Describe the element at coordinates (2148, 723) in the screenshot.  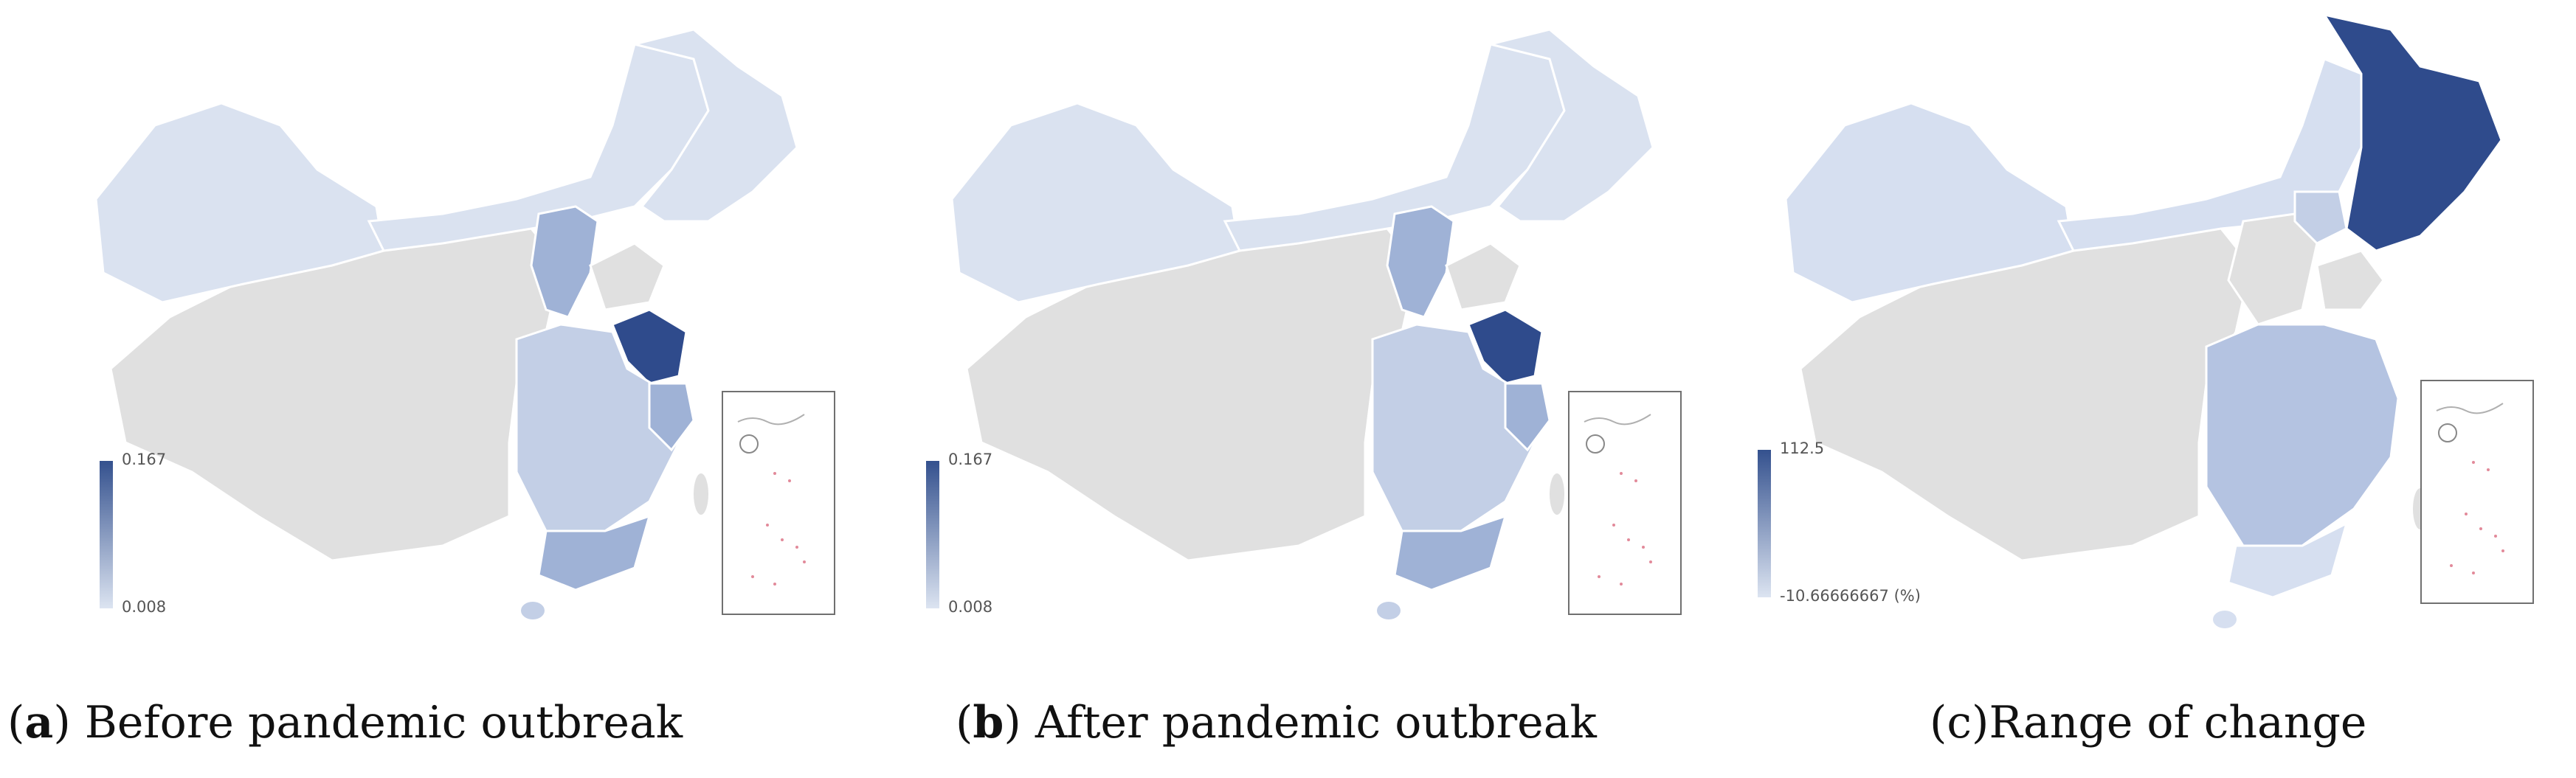
I see `caption-c: (c)Range of change` at that location.